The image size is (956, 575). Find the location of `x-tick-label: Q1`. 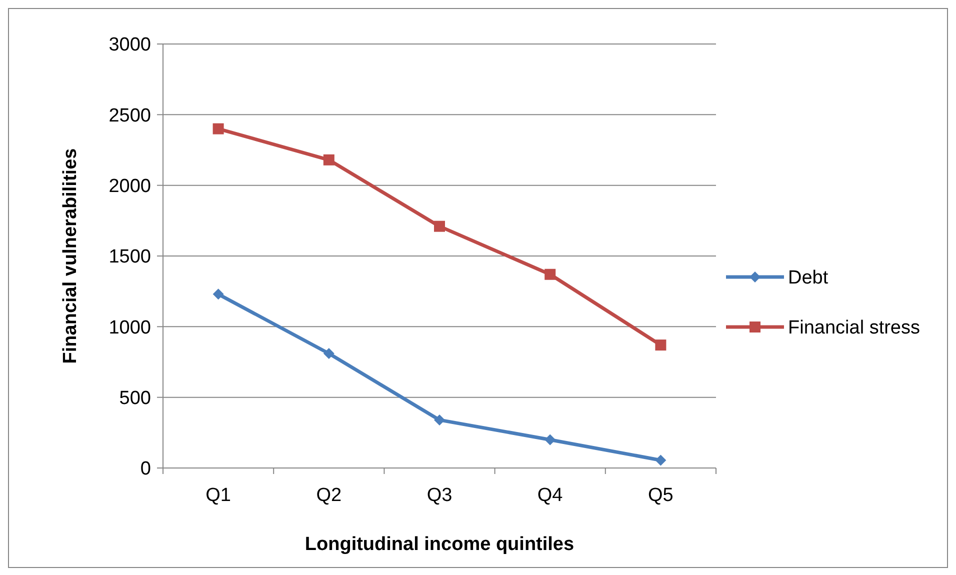

x-tick-label: Q1 is located at coordinates (218, 495).